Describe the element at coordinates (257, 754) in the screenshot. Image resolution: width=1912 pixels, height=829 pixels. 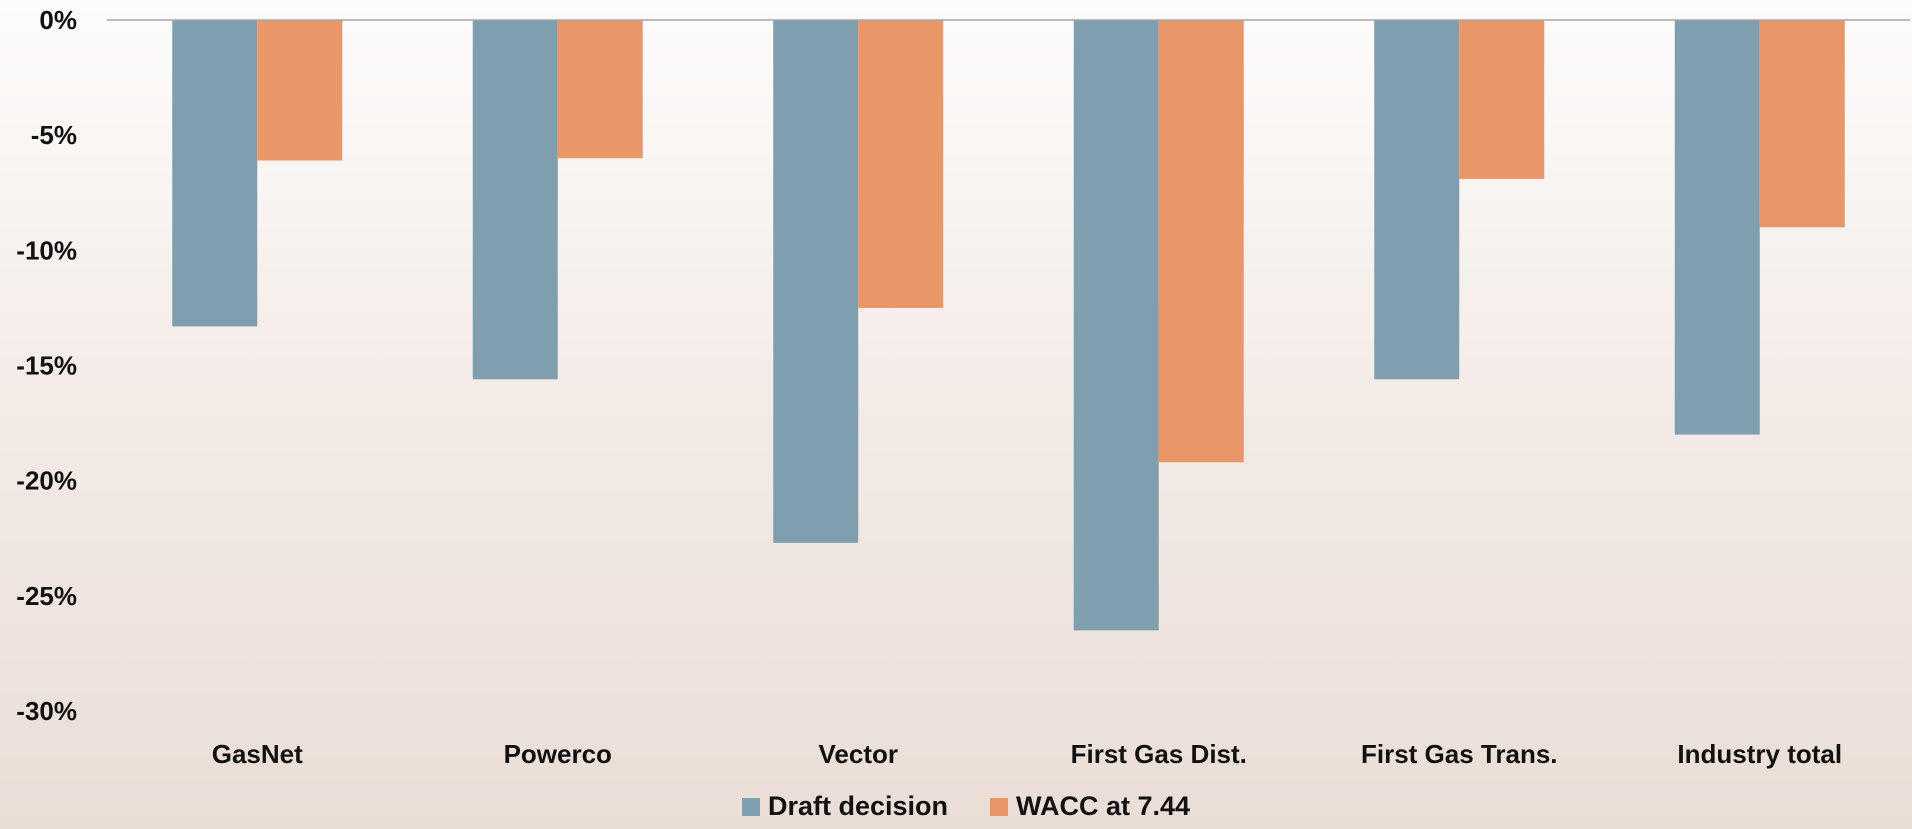
I see `category-label: GasNet` at that location.